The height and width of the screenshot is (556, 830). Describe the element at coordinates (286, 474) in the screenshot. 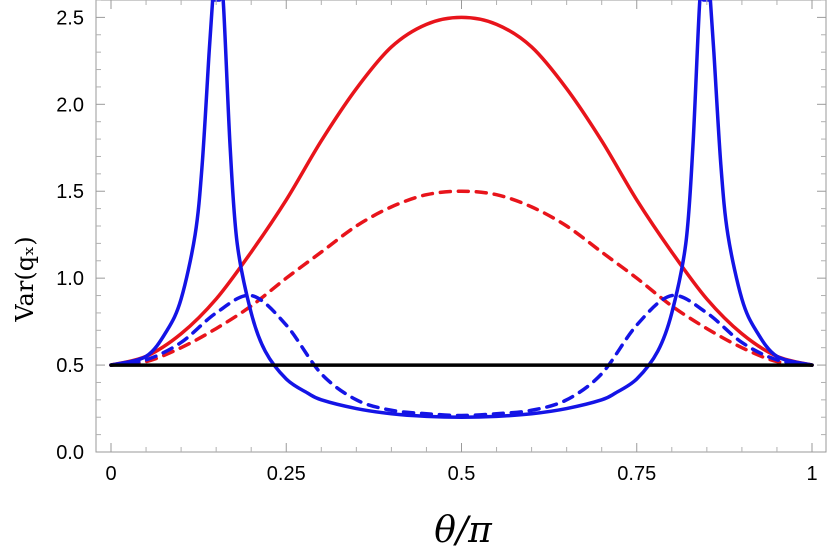

I see `x-tick-label: 0.25` at that location.